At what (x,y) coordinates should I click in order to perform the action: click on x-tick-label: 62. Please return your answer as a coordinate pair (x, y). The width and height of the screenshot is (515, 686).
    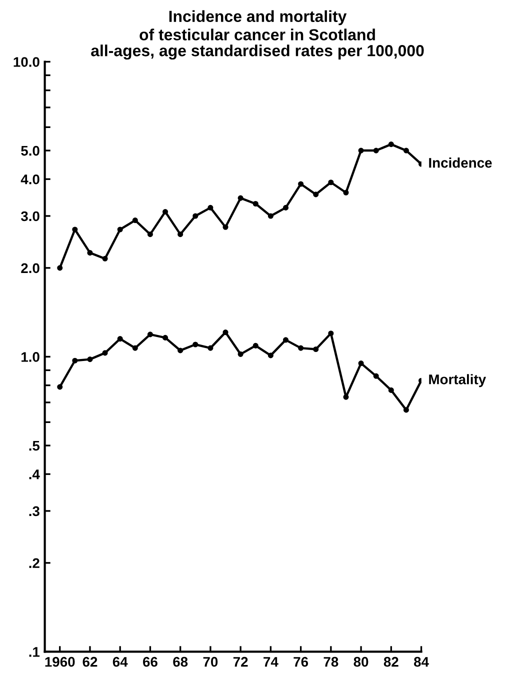
    Looking at the image, I should click on (90, 661).